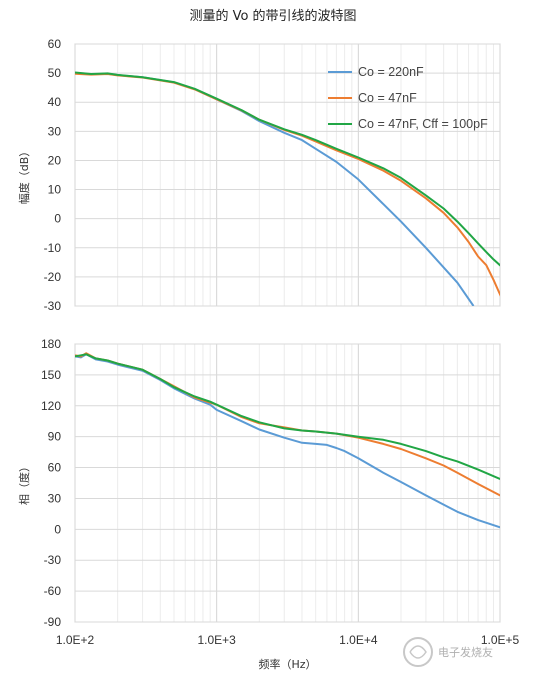 The width and height of the screenshot is (546, 680). I want to click on watermark-logo-mark-icon, so click(418, 652).